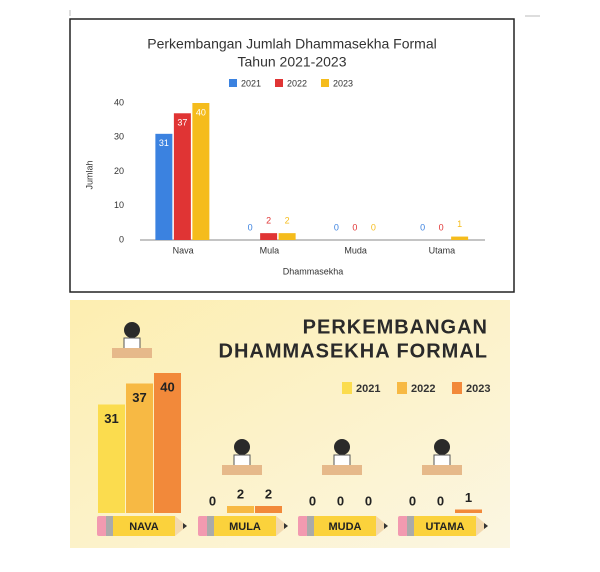 This screenshot has width=600, height=572. What do you see at coordinates (270, 250) in the screenshot?
I see `x-tick-label: Mula` at bounding box center [270, 250].